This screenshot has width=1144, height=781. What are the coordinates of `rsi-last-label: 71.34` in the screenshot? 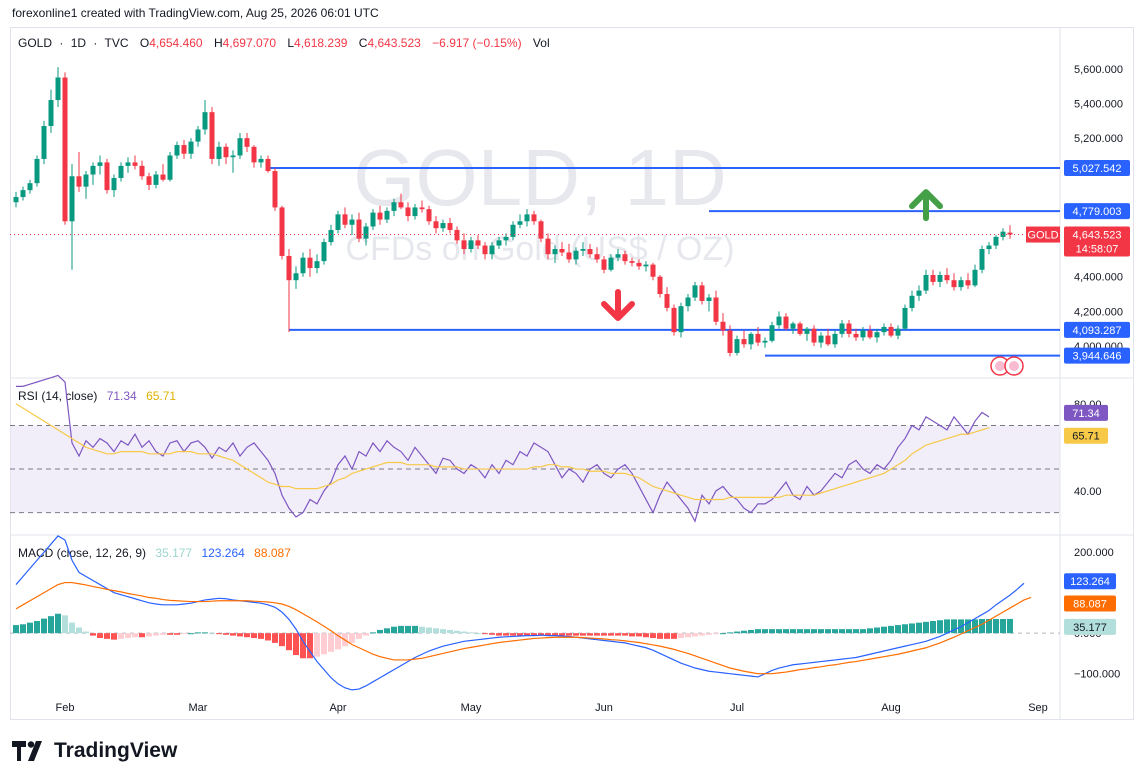 It's located at (1086, 414).